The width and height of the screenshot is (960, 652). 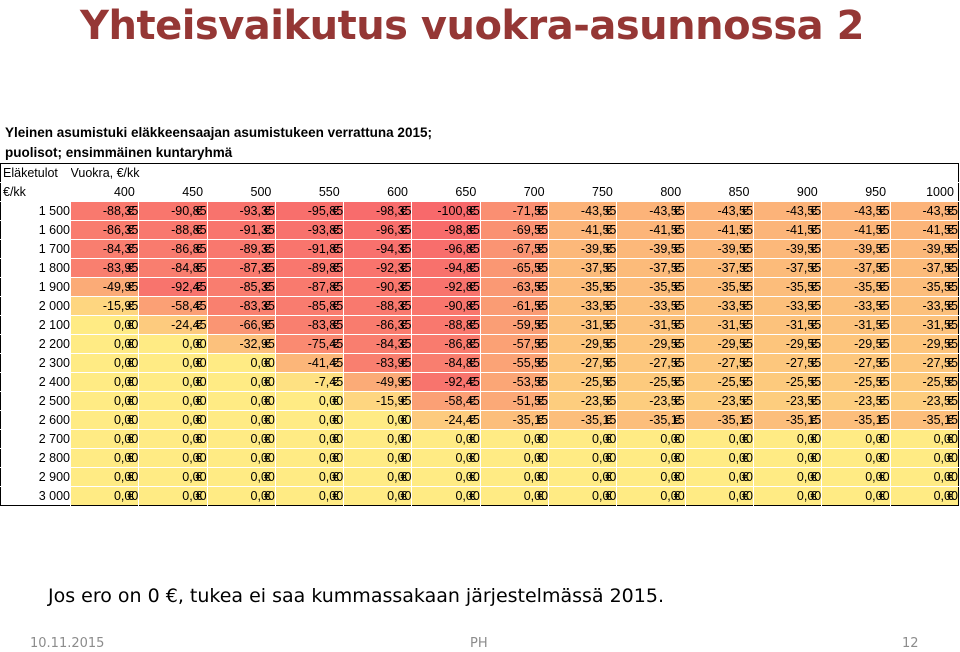 What do you see at coordinates (940, 268) in the screenshot?
I see `value-text: -37,55` at bounding box center [940, 268].